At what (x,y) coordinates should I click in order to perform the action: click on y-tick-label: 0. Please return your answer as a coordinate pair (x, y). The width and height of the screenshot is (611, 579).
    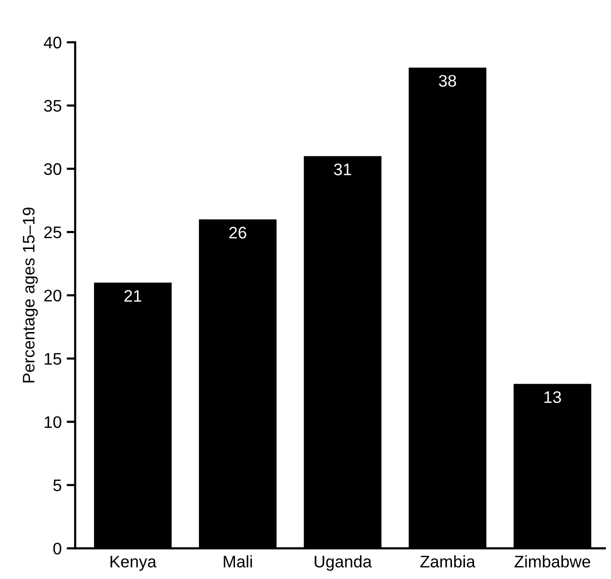
    Looking at the image, I should click on (57, 548).